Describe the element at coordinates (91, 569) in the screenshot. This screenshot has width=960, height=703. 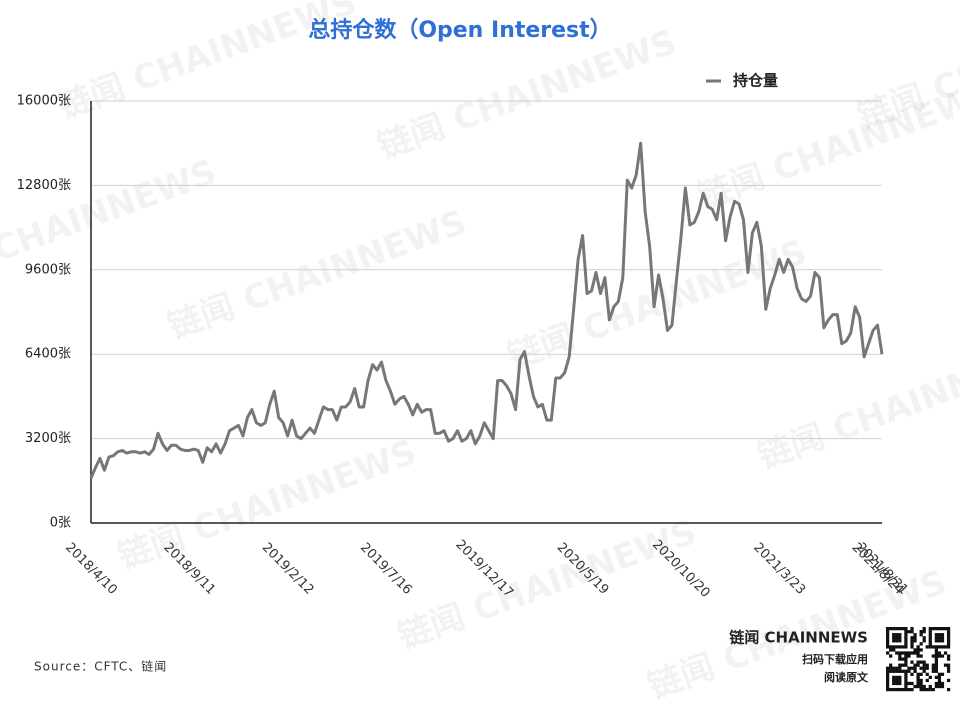
I see `x-tick-label: 2018/4/10` at that location.